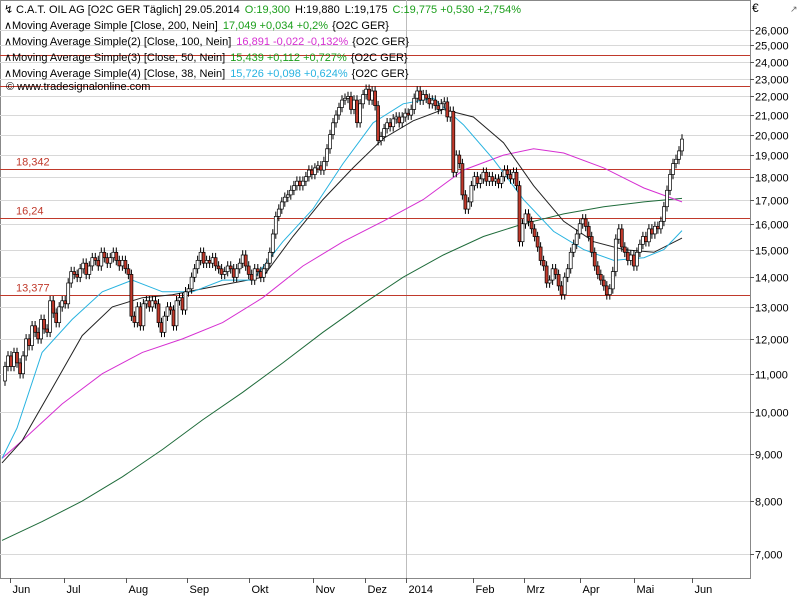  I want to click on y-tick-label: 10,000, so click(772, 414).